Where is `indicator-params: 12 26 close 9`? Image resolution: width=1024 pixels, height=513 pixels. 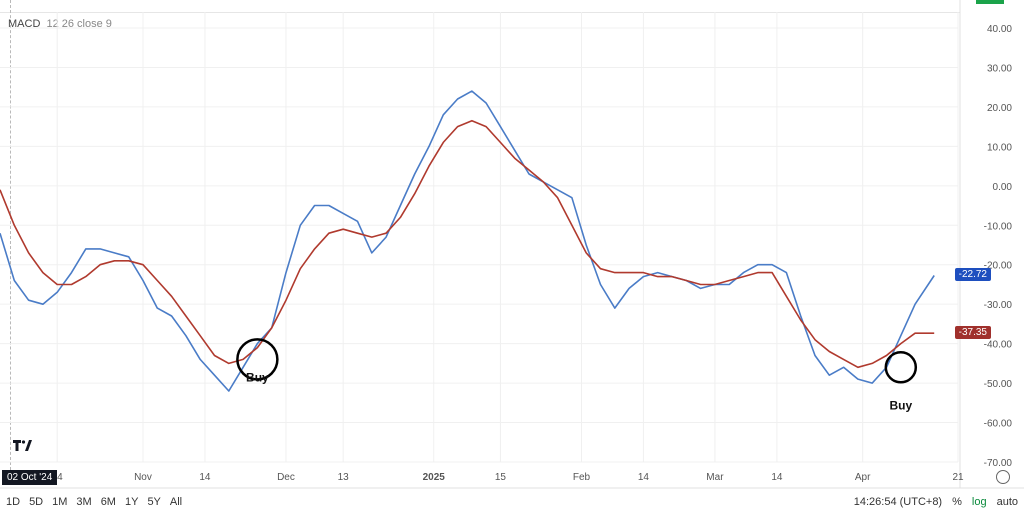 indicator-params: 12 26 close 9 is located at coordinates (79, 24).